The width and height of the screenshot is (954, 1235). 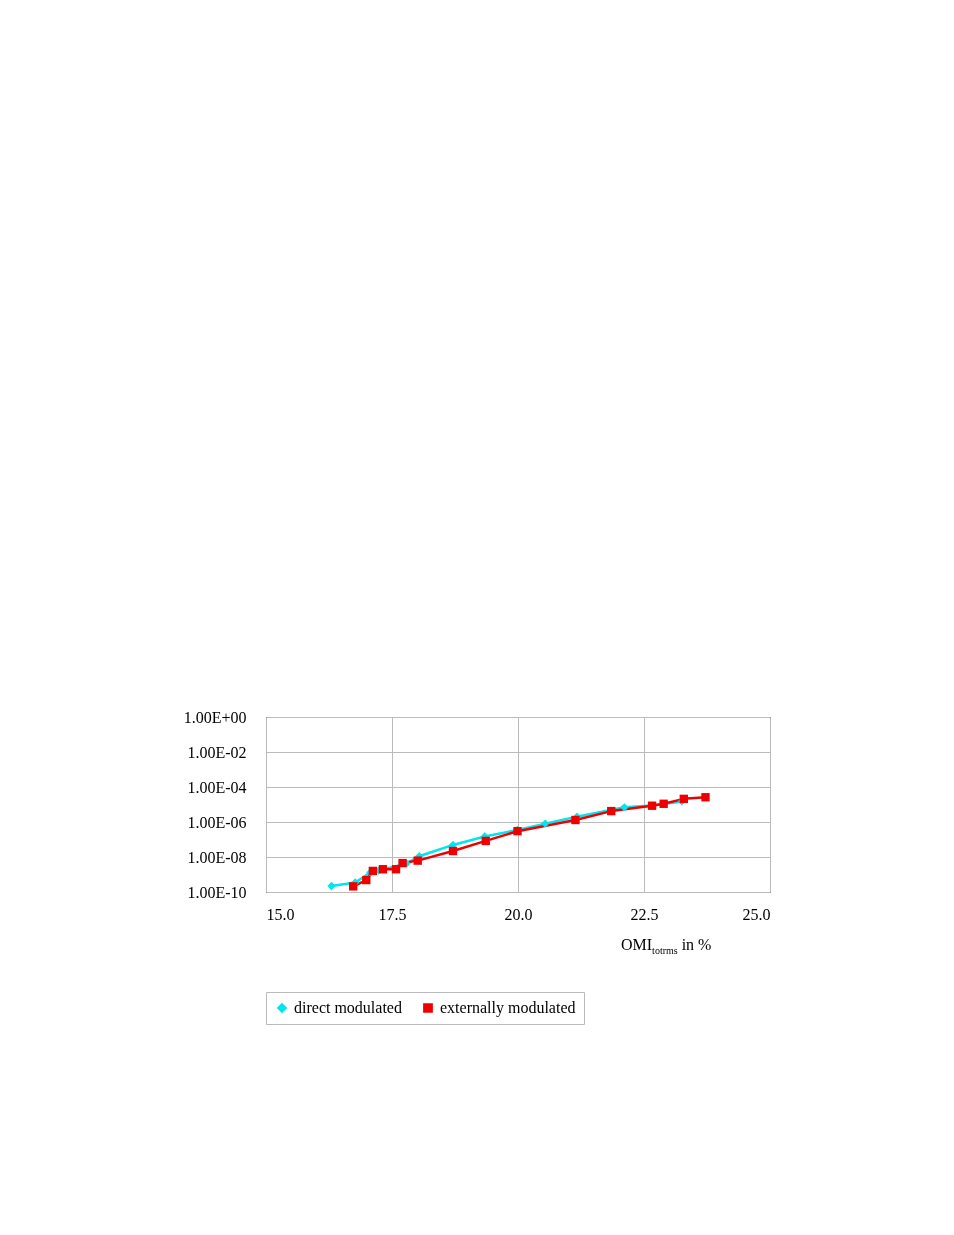 I want to click on y-tick-label: 1.00E-04, so click(x=217, y=787).